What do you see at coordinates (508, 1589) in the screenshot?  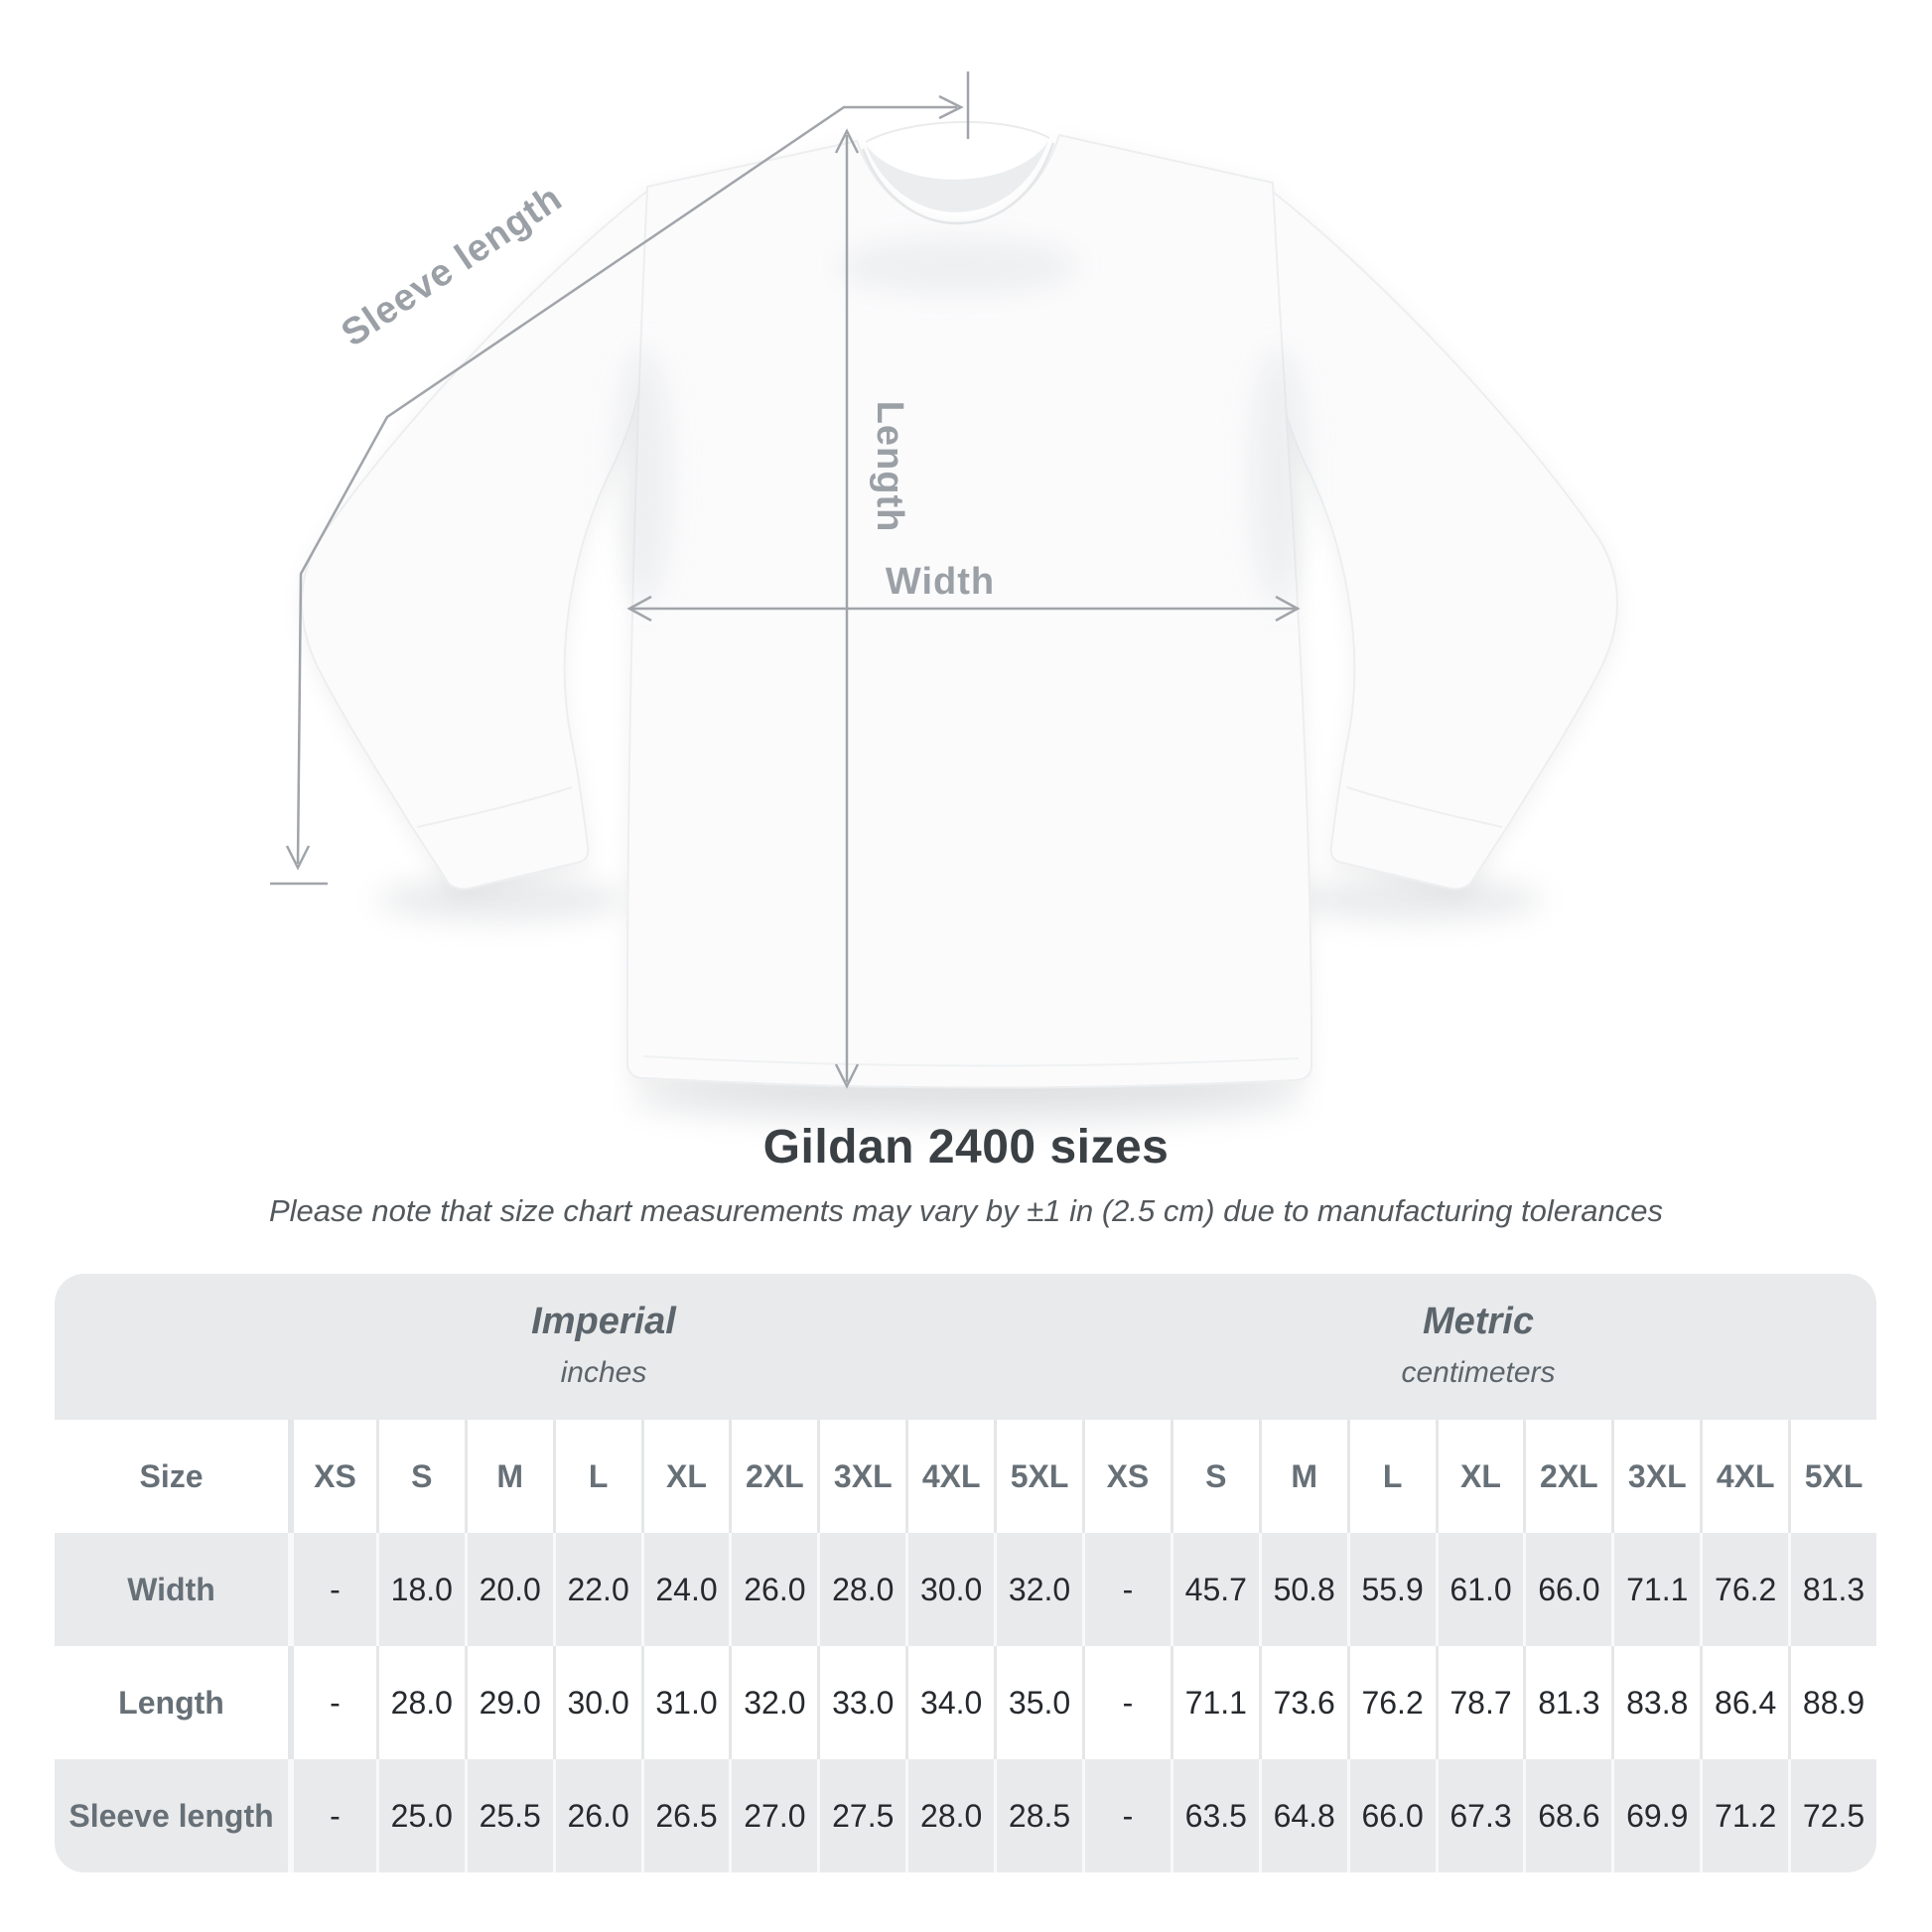 I see `imperial-value-cell: 20.0` at bounding box center [508, 1589].